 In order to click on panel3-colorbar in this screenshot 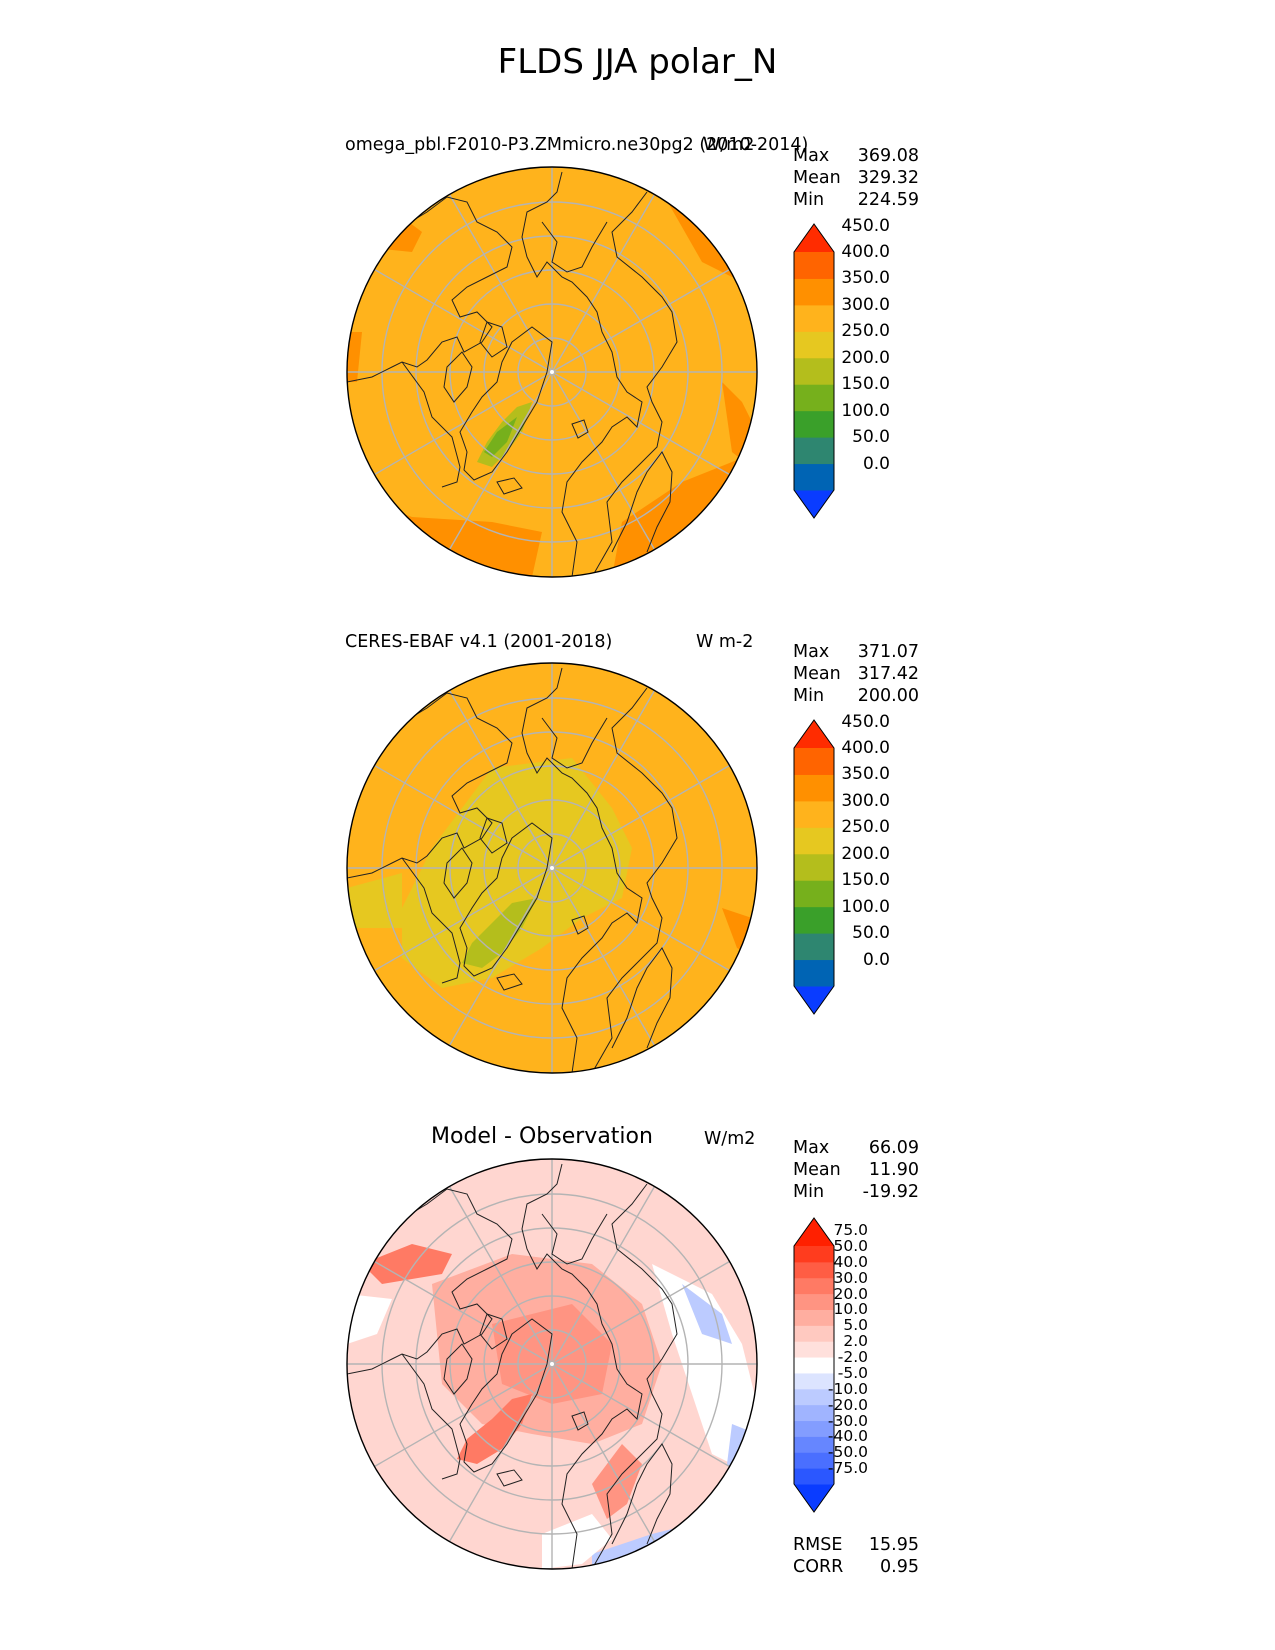, I will do `click(814, 1365)`.